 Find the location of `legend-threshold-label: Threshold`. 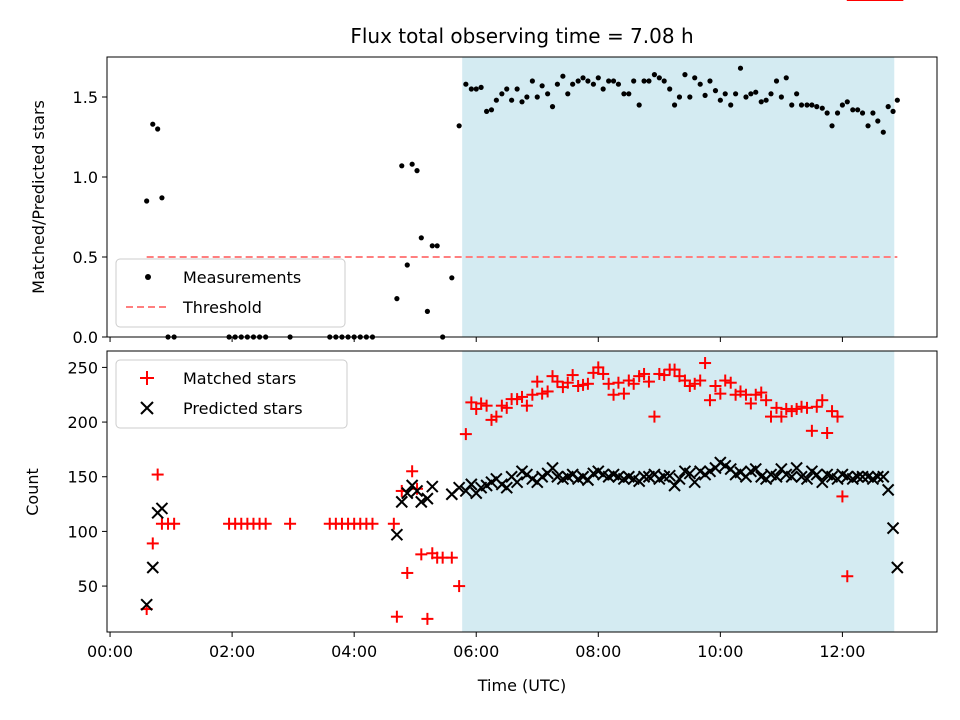

legend-threshold-label: Threshold is located at coordinates (222, 307).